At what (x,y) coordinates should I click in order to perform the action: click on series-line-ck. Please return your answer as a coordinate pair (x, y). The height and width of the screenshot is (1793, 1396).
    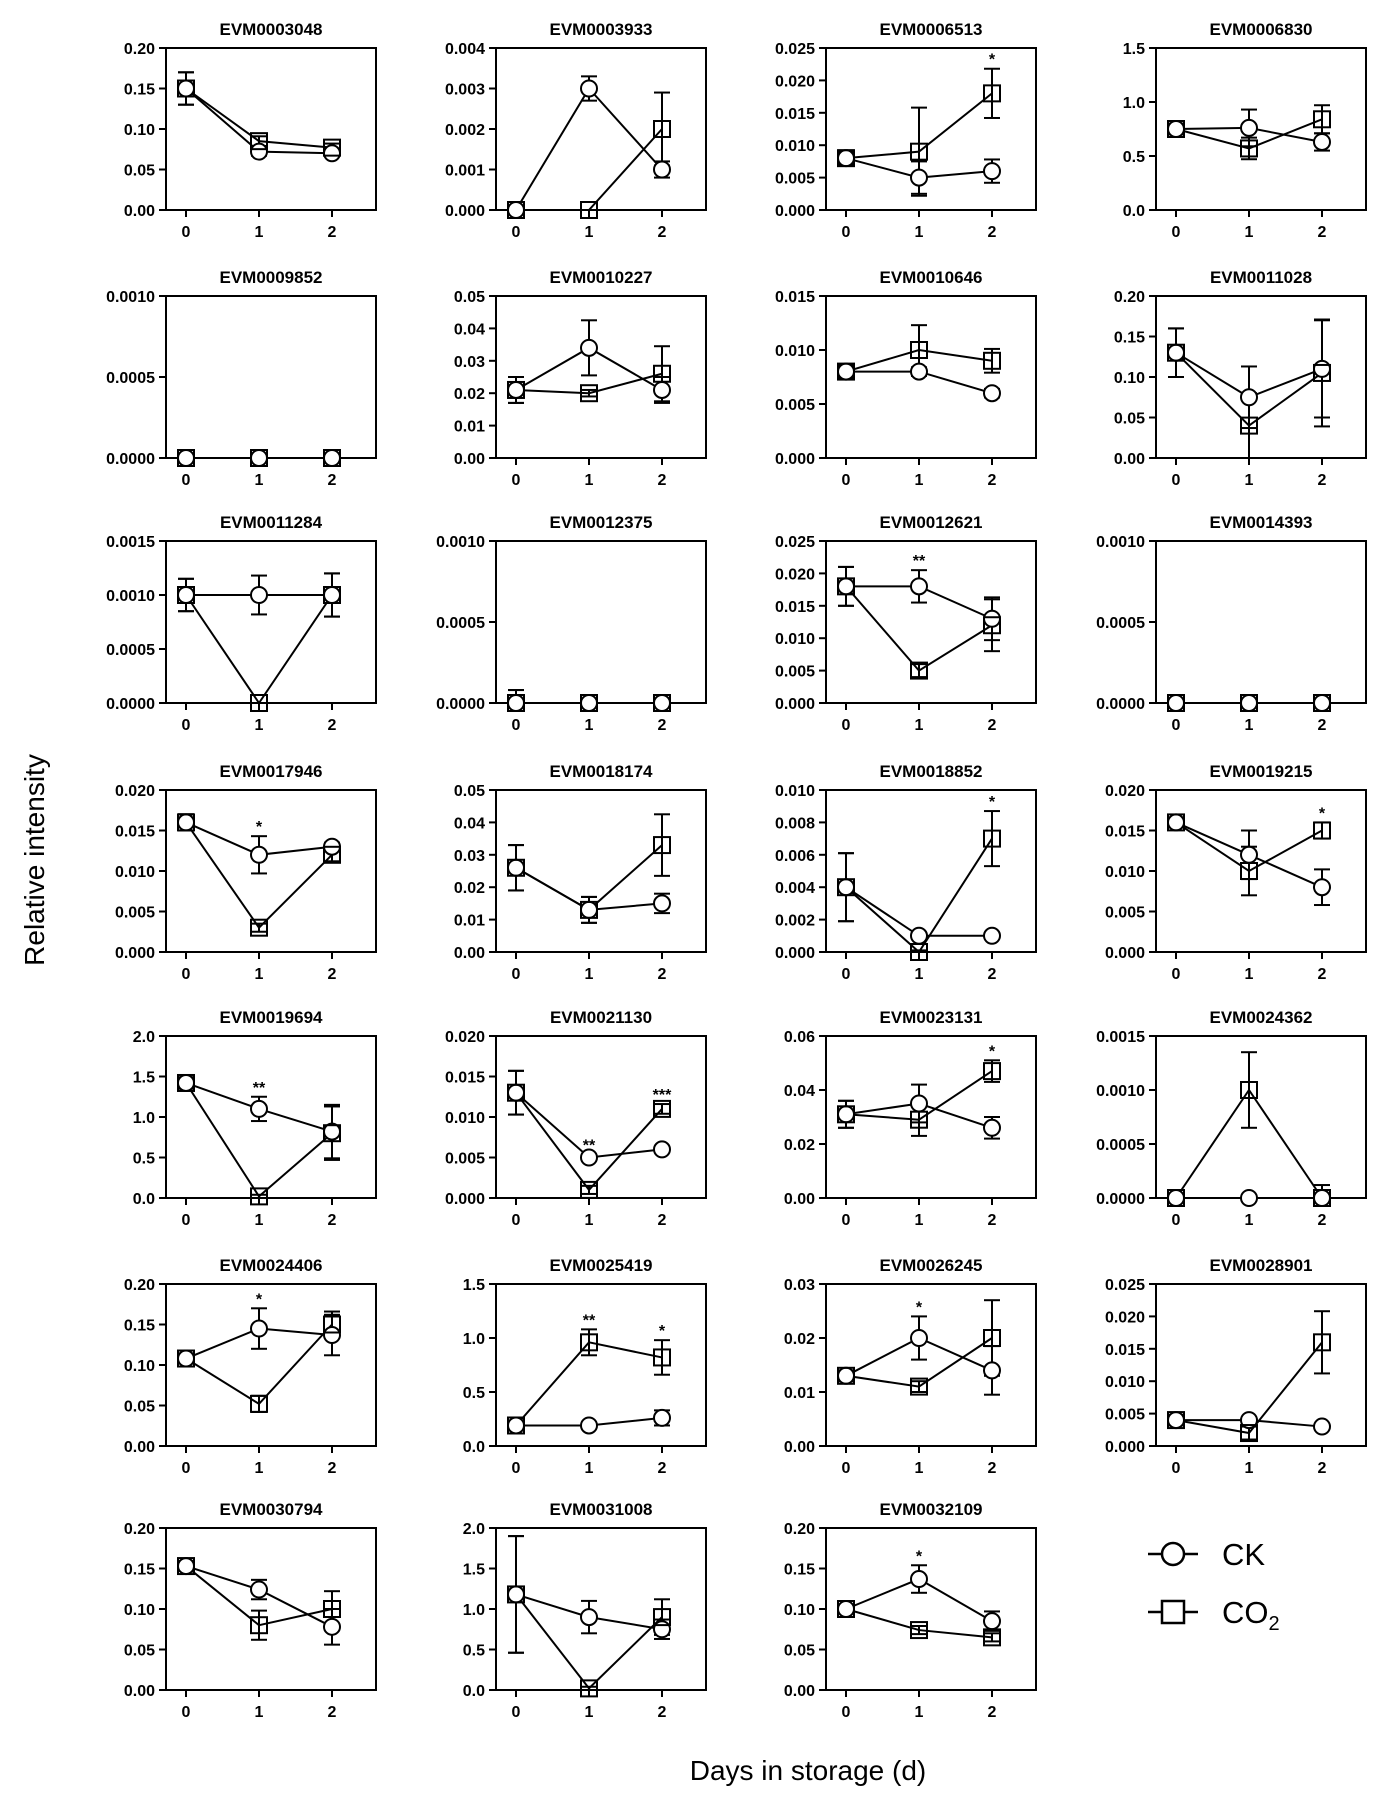
    Looking at the image, I should click on (589, 148).